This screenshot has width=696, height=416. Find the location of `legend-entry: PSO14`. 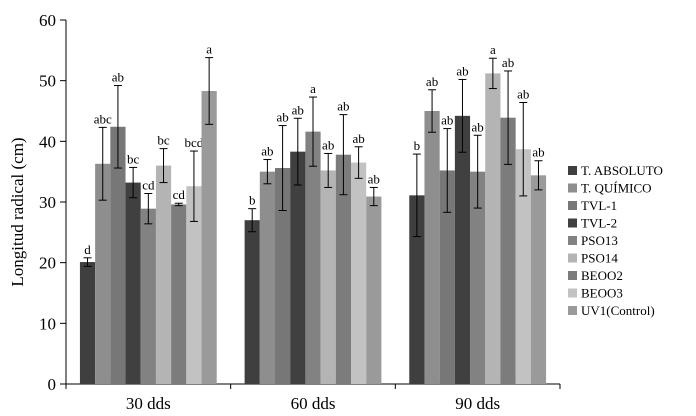

legend-entry: PSO14 is located at coordinates (599, 258).